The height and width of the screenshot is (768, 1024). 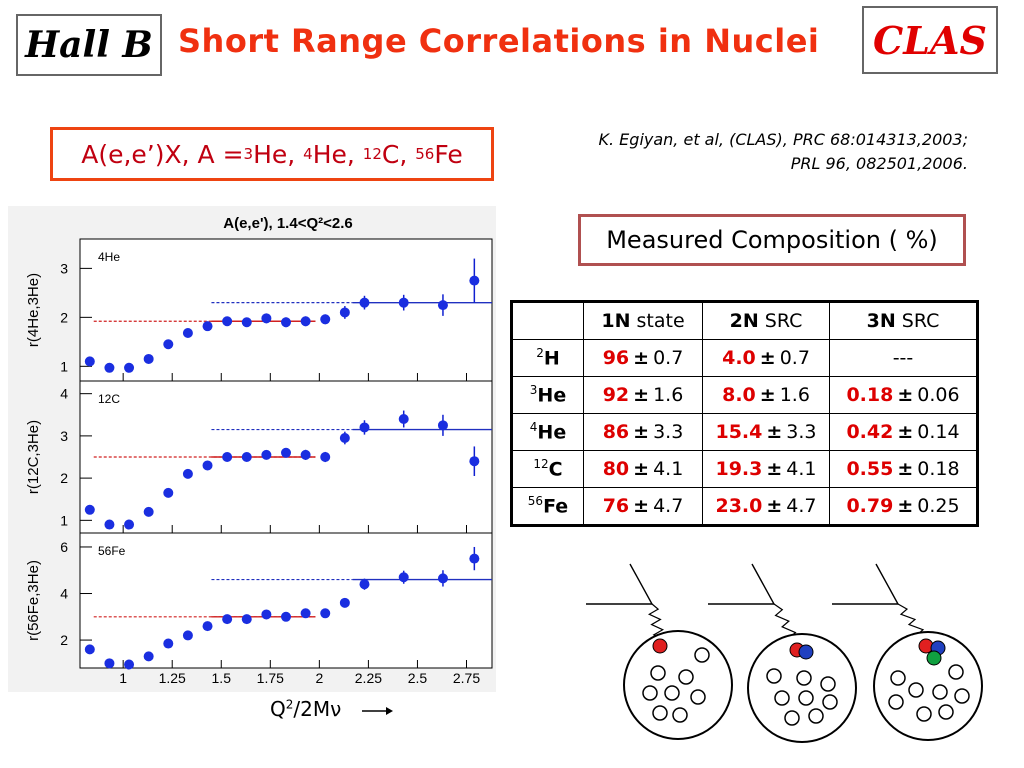 What do you see at coordinates (917, 321) in the screenshot?
I see `header-rest: SRC` at bounding box center [917, 321].